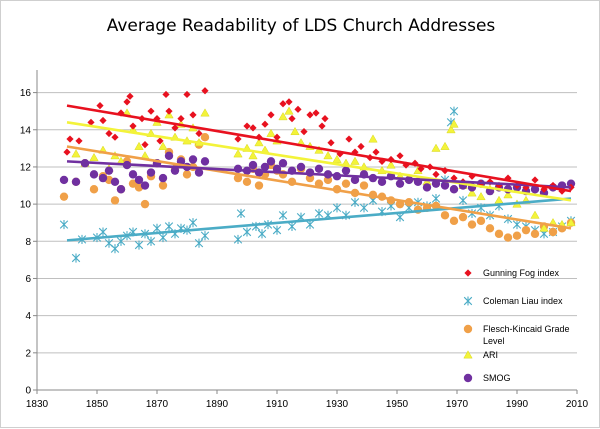 This screenshot has height=429, width=600. I want to click on x-tick-label: 2010, so click(577, 404).